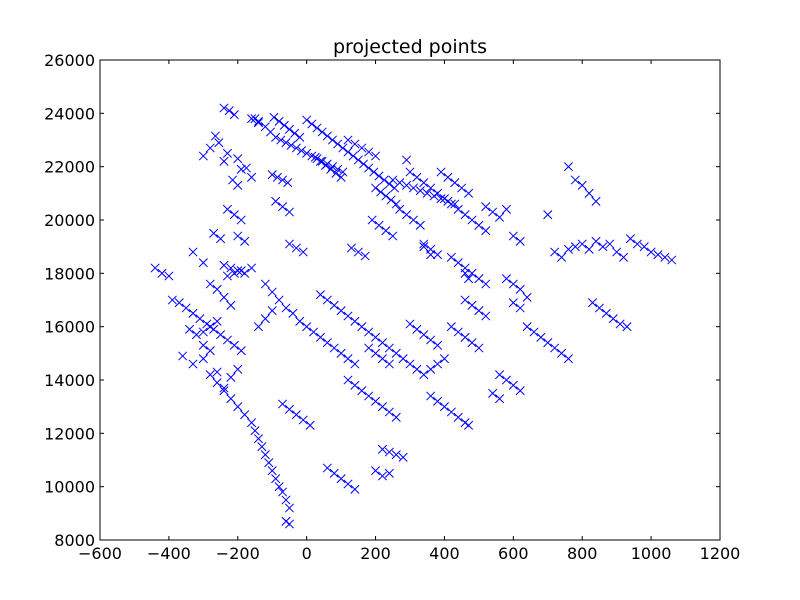 This screenshot has height=600, width=800. I want to click on y-tick-label: 14000, so click(69, 380).